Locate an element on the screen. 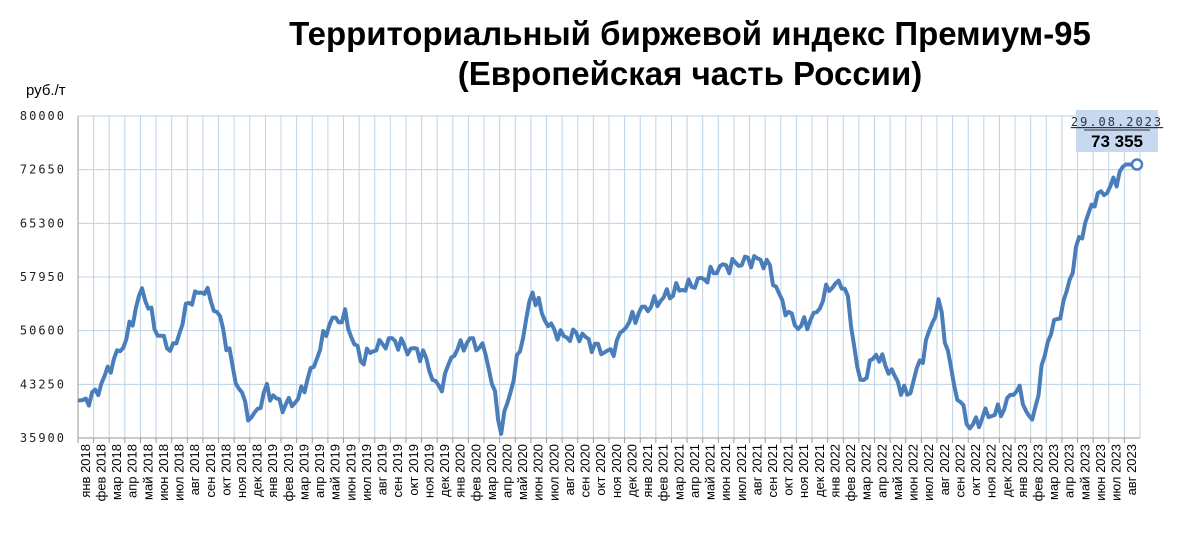 The height and width of the screenshot is (554, 1200). y-axis-label: руб./т is located at coordinates (46, 90).